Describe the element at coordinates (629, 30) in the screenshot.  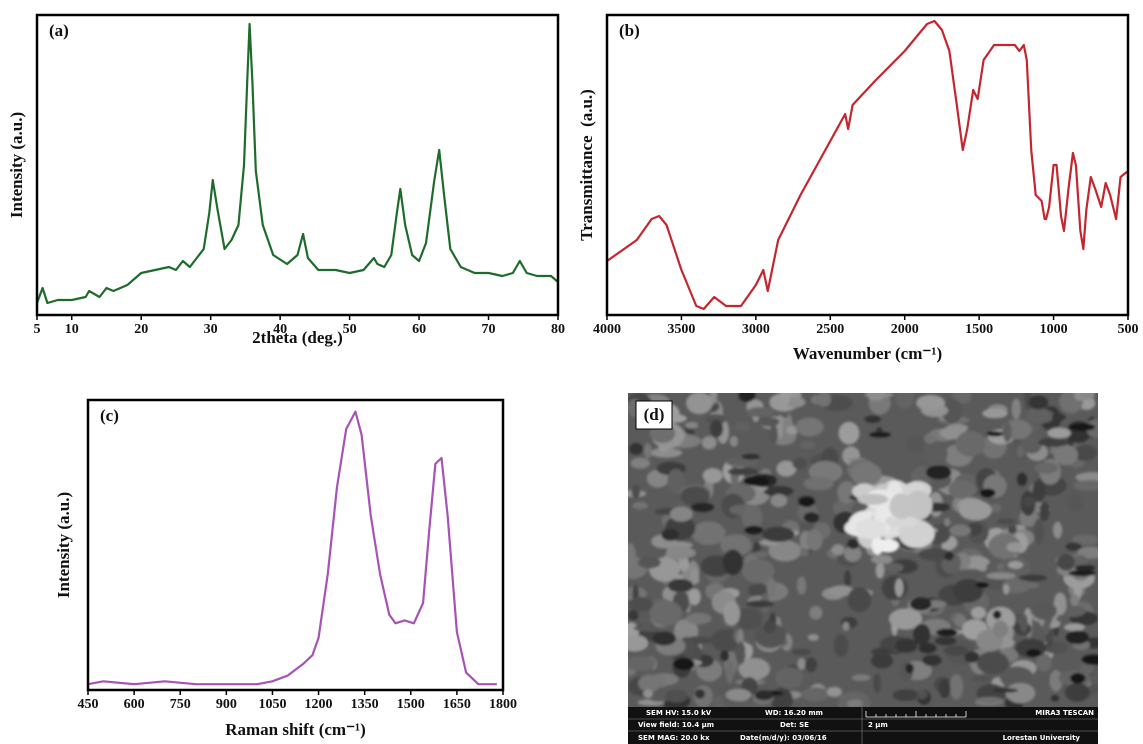
I see `panel-label: (b)` at that location.